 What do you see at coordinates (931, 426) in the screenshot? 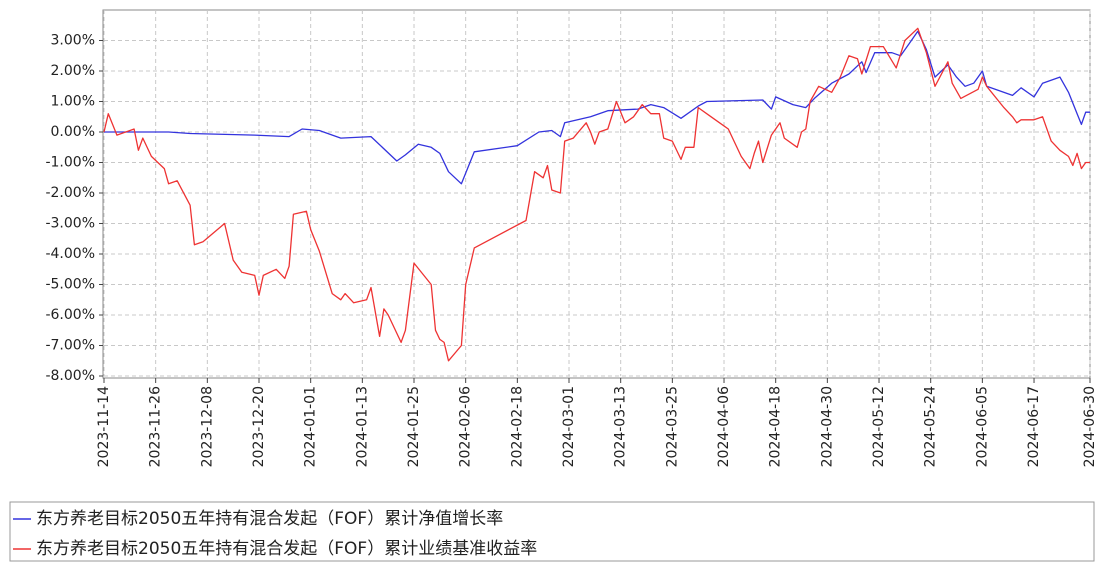
I see `x-tick-label: 2024-05-24` at bounding box center [931, 426].